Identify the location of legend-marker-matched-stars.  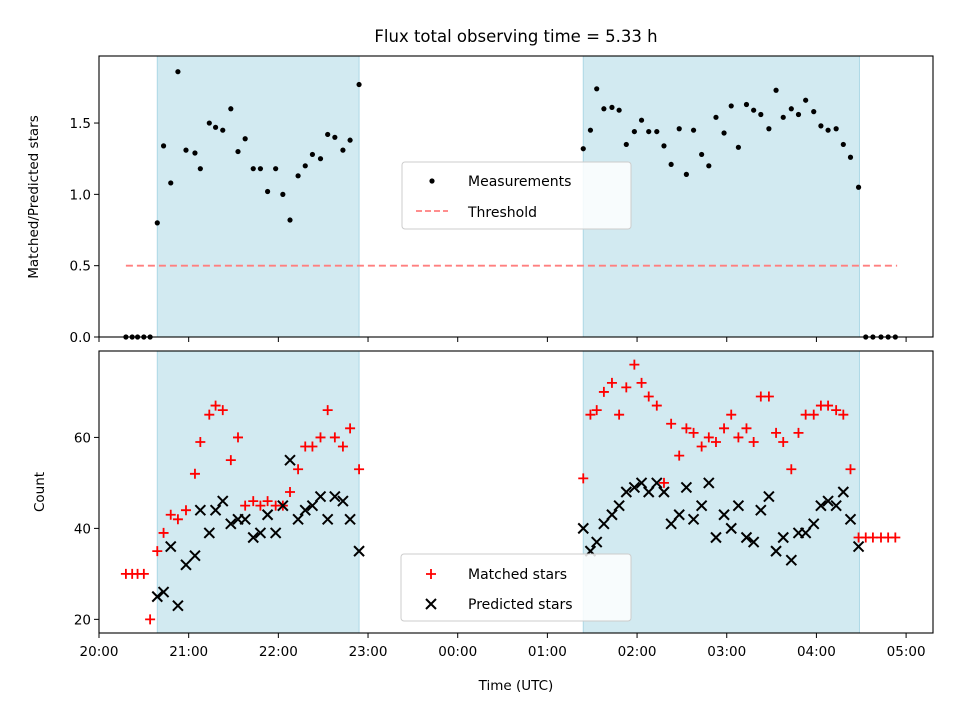
(431, 574).